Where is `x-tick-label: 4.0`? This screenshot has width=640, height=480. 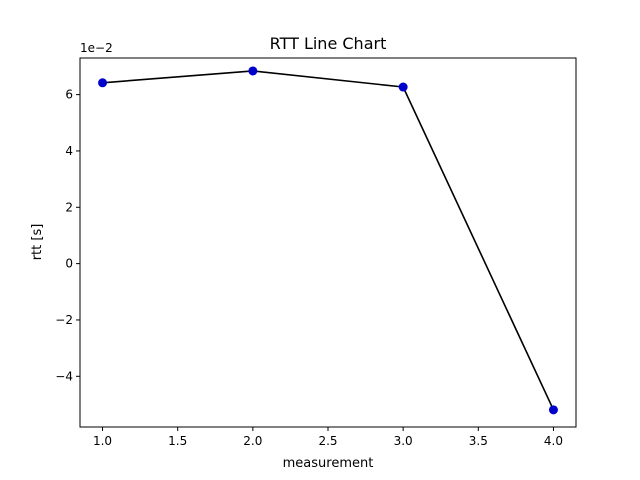 x-tick-label: 4.0 is located at coordinates (553, 441).